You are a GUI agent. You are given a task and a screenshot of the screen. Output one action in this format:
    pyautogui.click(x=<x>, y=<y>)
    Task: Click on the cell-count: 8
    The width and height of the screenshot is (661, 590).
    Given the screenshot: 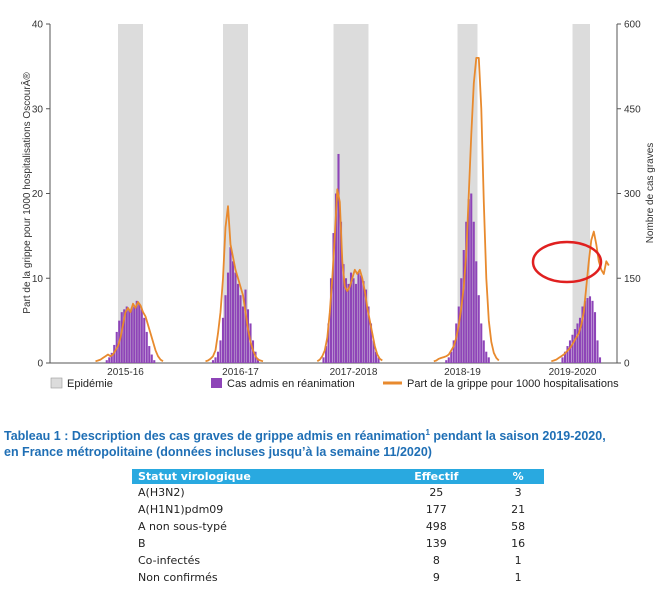 What is the action you would take?
    pyautogui.click(x=436, y=560)
    